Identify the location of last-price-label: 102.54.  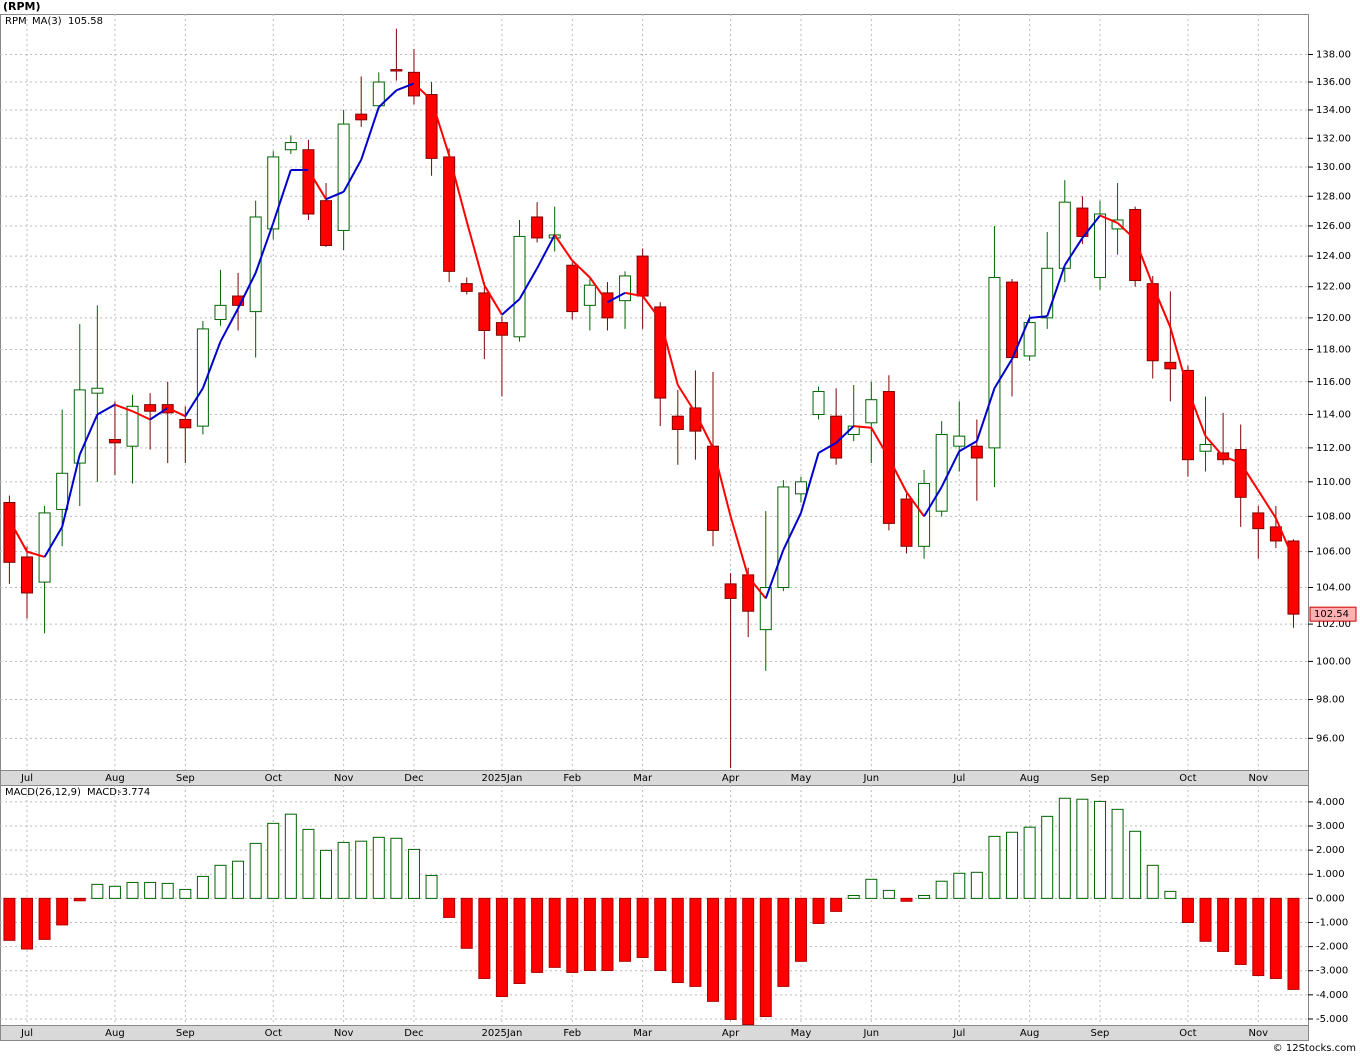
(1331, 614).